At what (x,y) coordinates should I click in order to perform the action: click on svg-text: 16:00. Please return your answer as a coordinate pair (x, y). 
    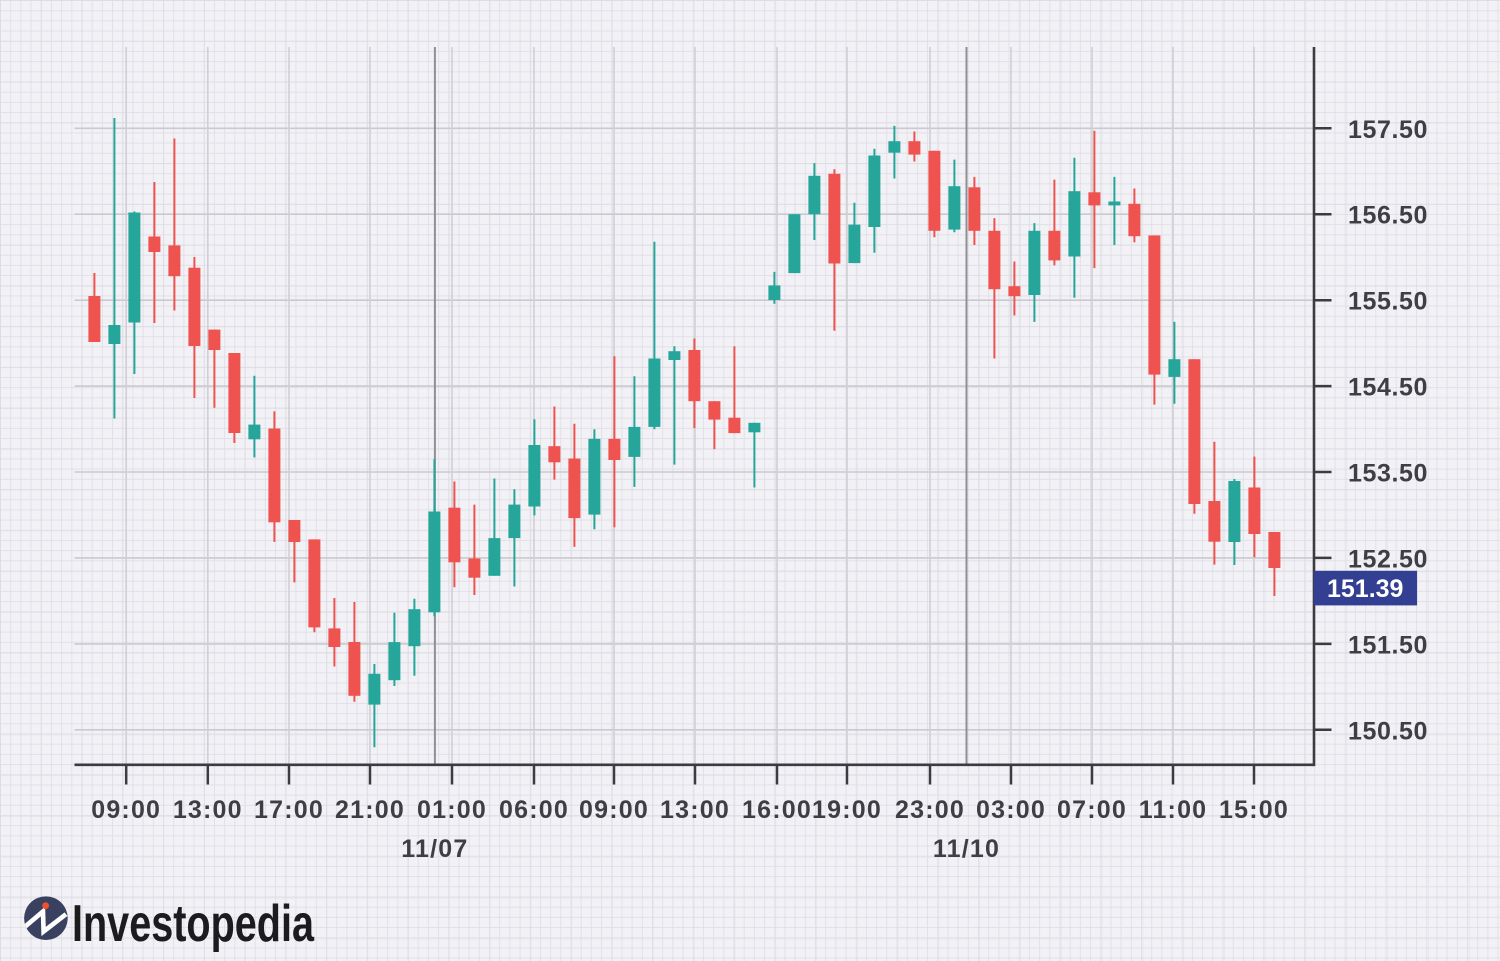
    Looking at the image, I should click on (777, 810).